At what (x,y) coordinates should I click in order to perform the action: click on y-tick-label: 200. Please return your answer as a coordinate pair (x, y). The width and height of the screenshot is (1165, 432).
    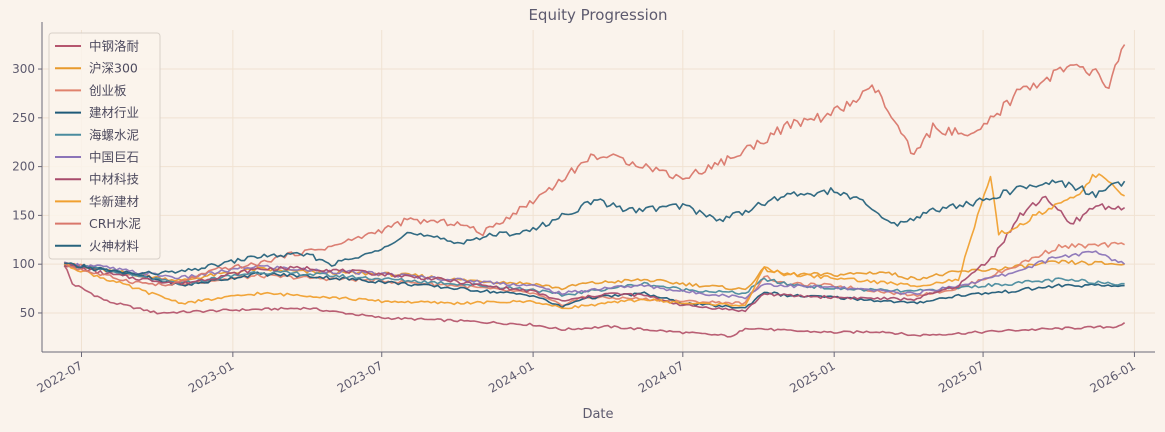
    Looking at the image, I should click on (23, 167).